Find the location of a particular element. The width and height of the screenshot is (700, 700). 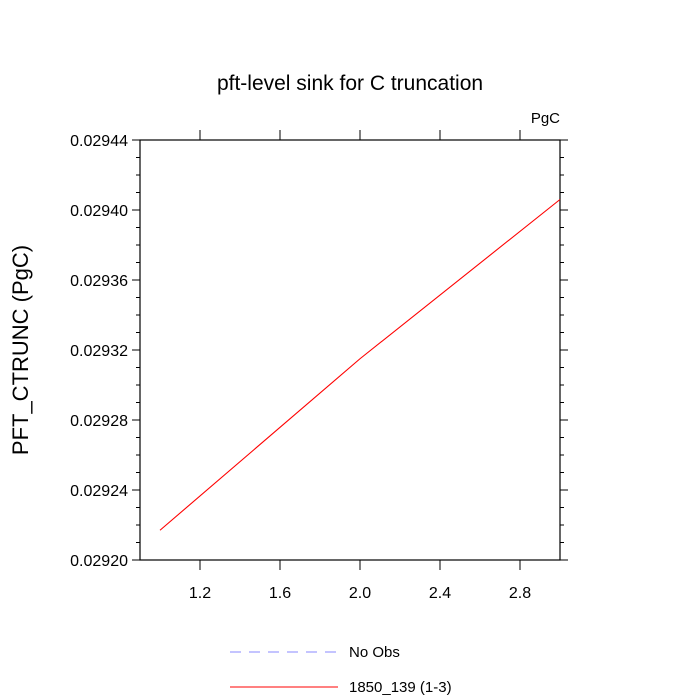

legend: No Obs 1850_139 (1-3) is located at coordinates (341, 670).